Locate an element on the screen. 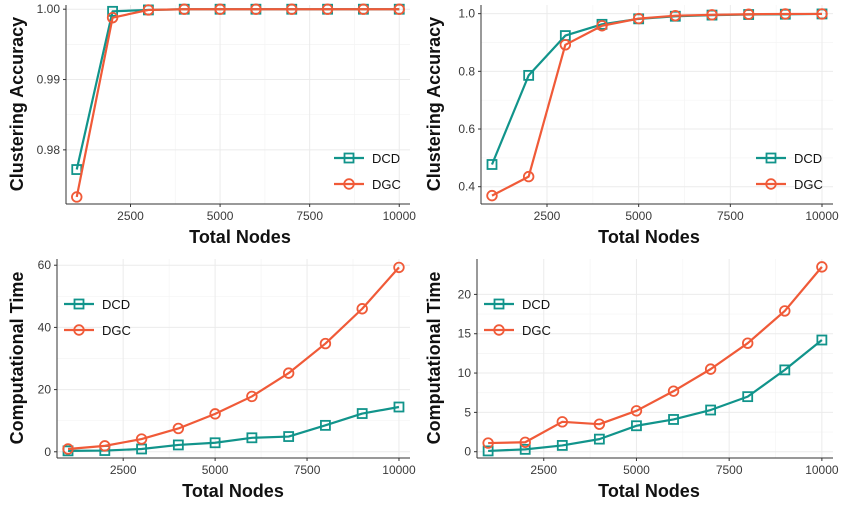  y-axis-title: Computational Time is located at coordinates (17, 358).